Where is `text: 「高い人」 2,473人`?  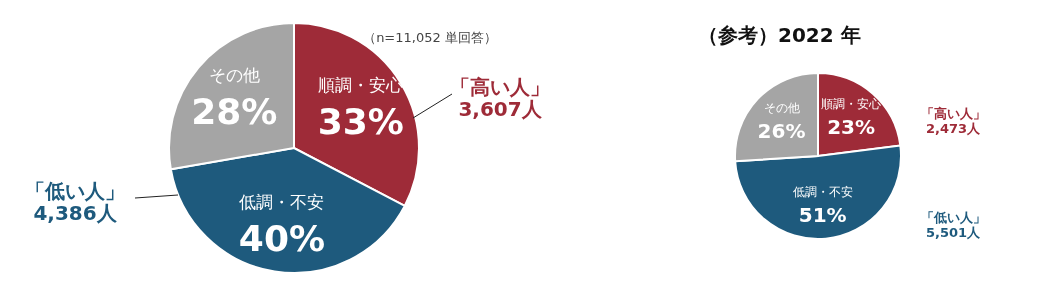 text: 「高い人」 2,473人 is located at coordinates (953, 121).